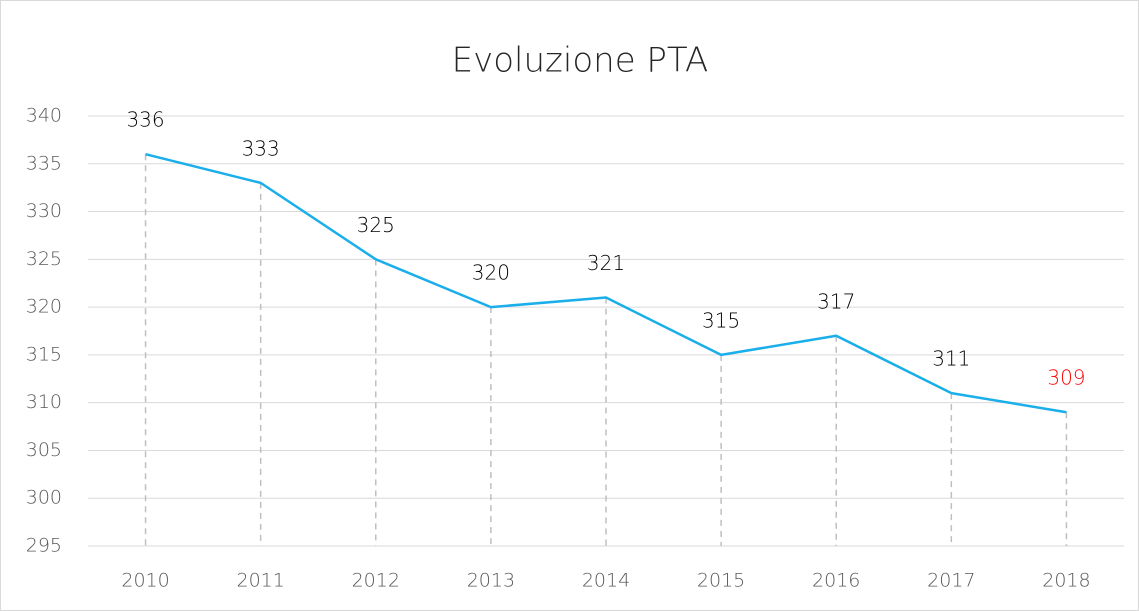 The height and width of the screenshot is (611, 1139). Describe the element at coordinates (376, 225) in the screenshot. I see `data-label: 325` at that location.